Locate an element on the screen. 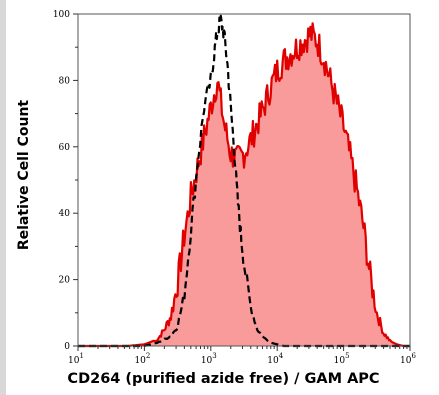 The height and width of the screenshot is (395, 439). y-axis-label: Relative Cell Count is located at coordinates (24, 175).